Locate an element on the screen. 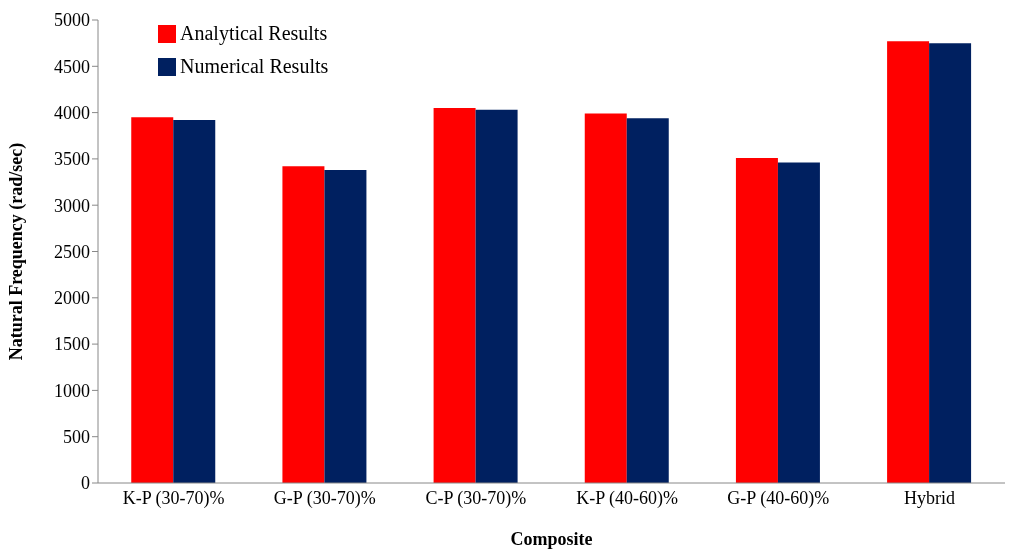 The width and height of the screenshot is (1023, 559). y-tick-label: 4000 is located at coordinates (72, 112).